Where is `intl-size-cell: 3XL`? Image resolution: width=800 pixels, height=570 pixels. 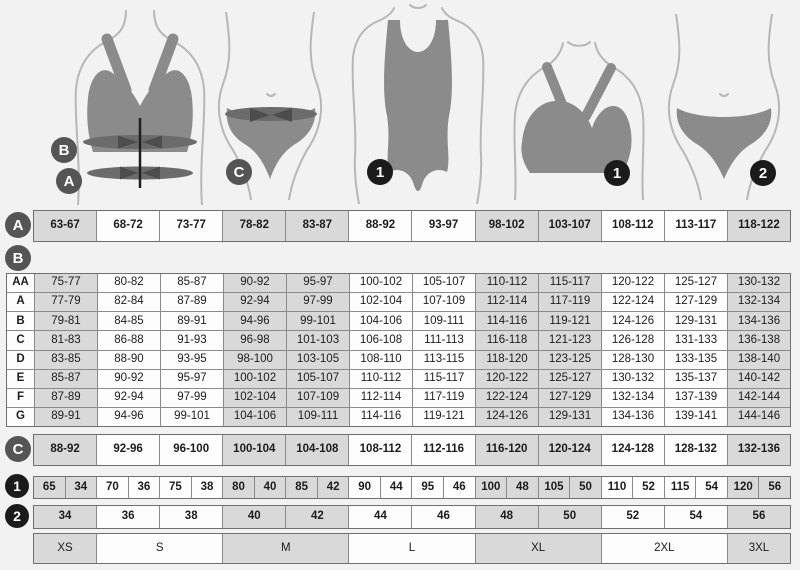
intl-size-cell: 3XL is located at coordinates (758, 548).